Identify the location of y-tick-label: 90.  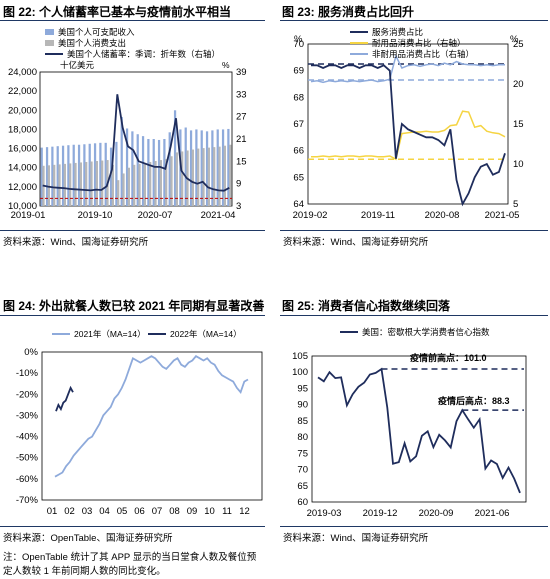
(302, 405).